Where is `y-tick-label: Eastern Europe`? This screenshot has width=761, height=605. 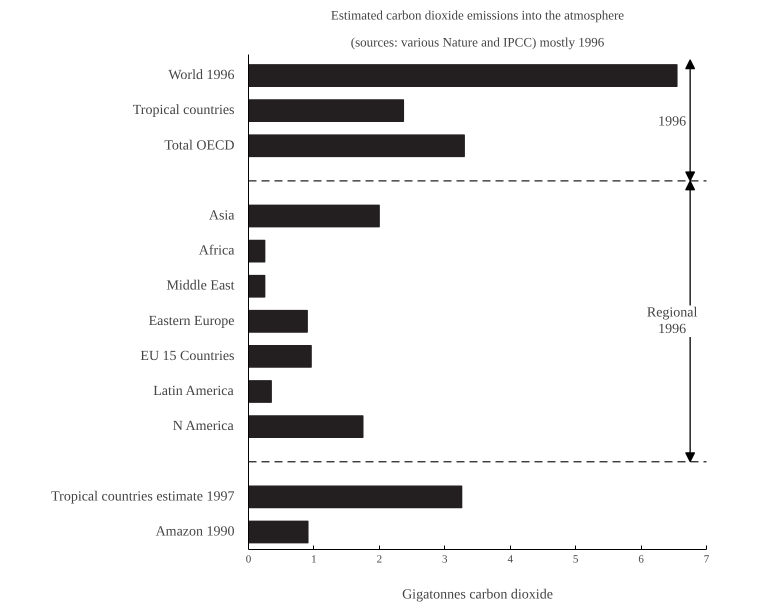
y-tick-label: Eastern Europe is located at coordinates (191, 321).